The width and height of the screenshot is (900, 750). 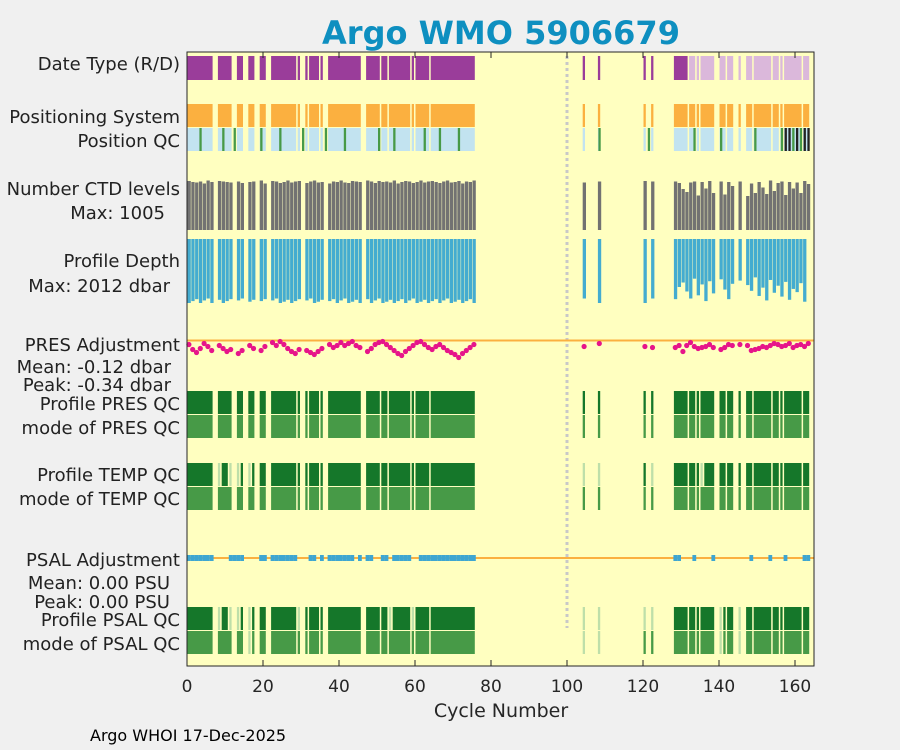 I want to click on footer-credit: Argo WHOI 17-Dec-2025, so click(x=188, y=735).